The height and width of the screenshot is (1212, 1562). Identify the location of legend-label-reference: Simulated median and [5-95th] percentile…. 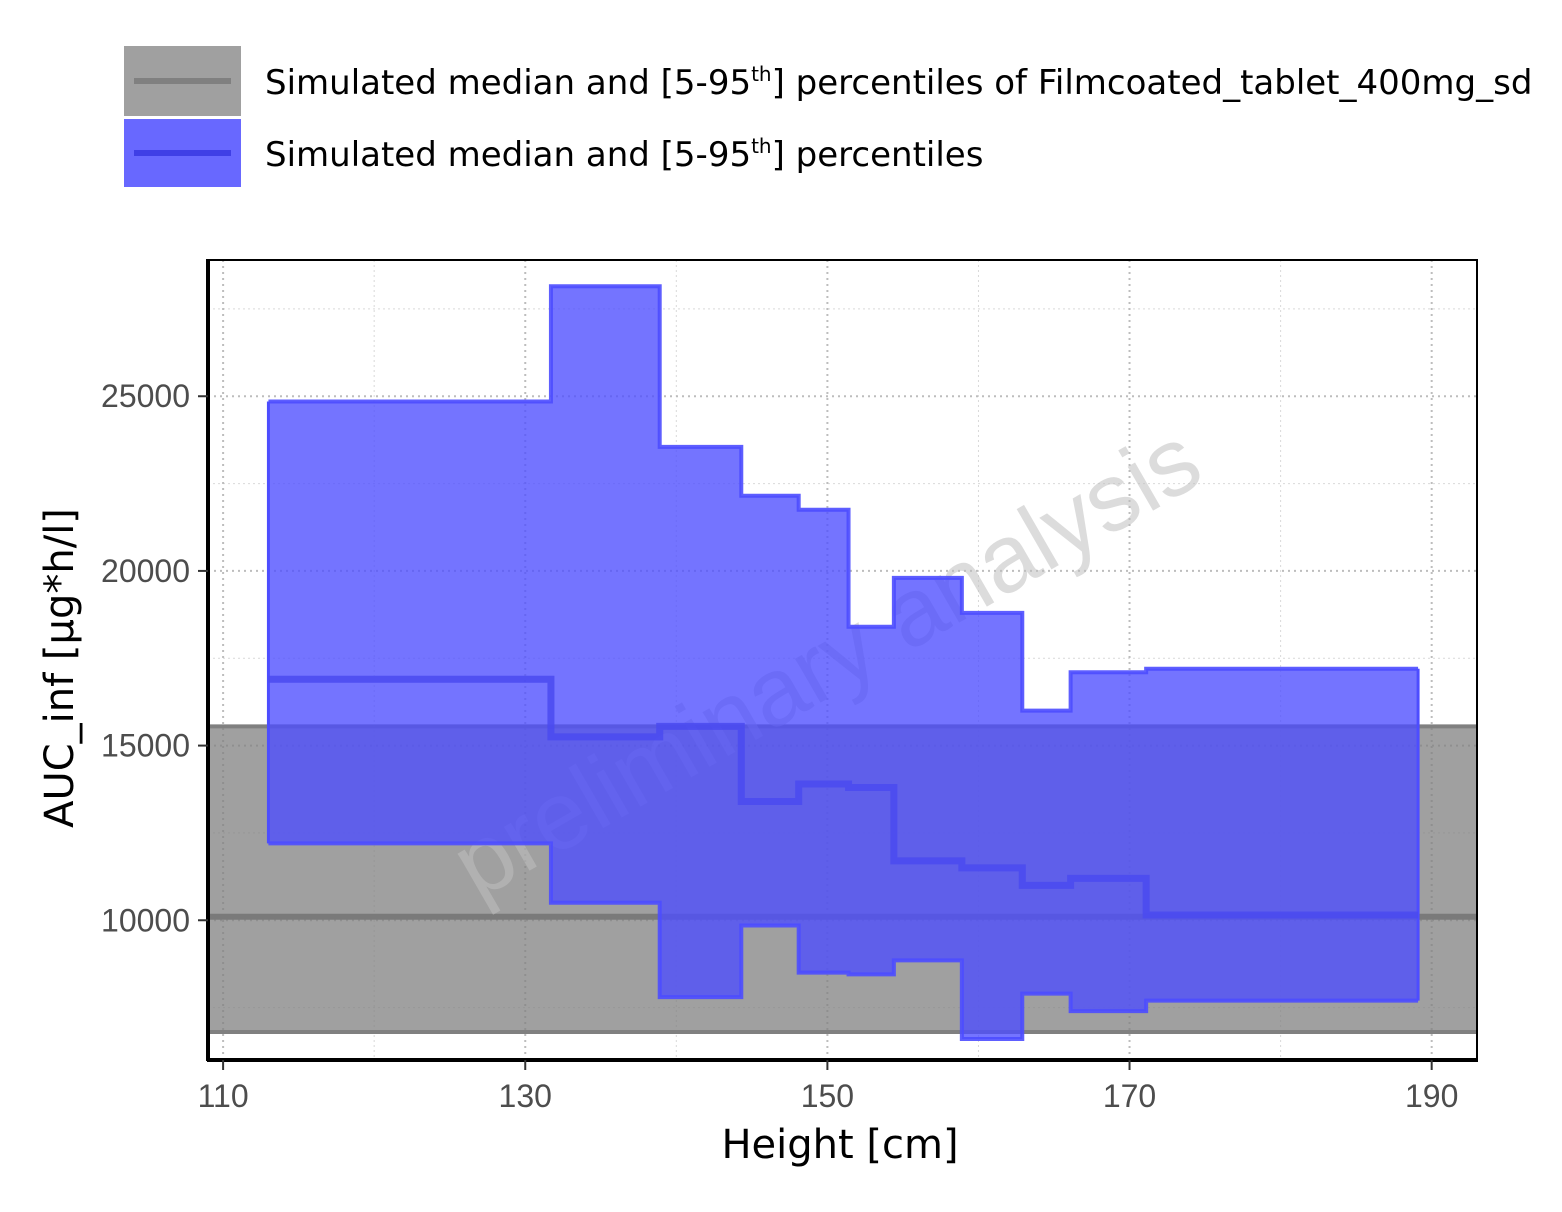
(898, 82).